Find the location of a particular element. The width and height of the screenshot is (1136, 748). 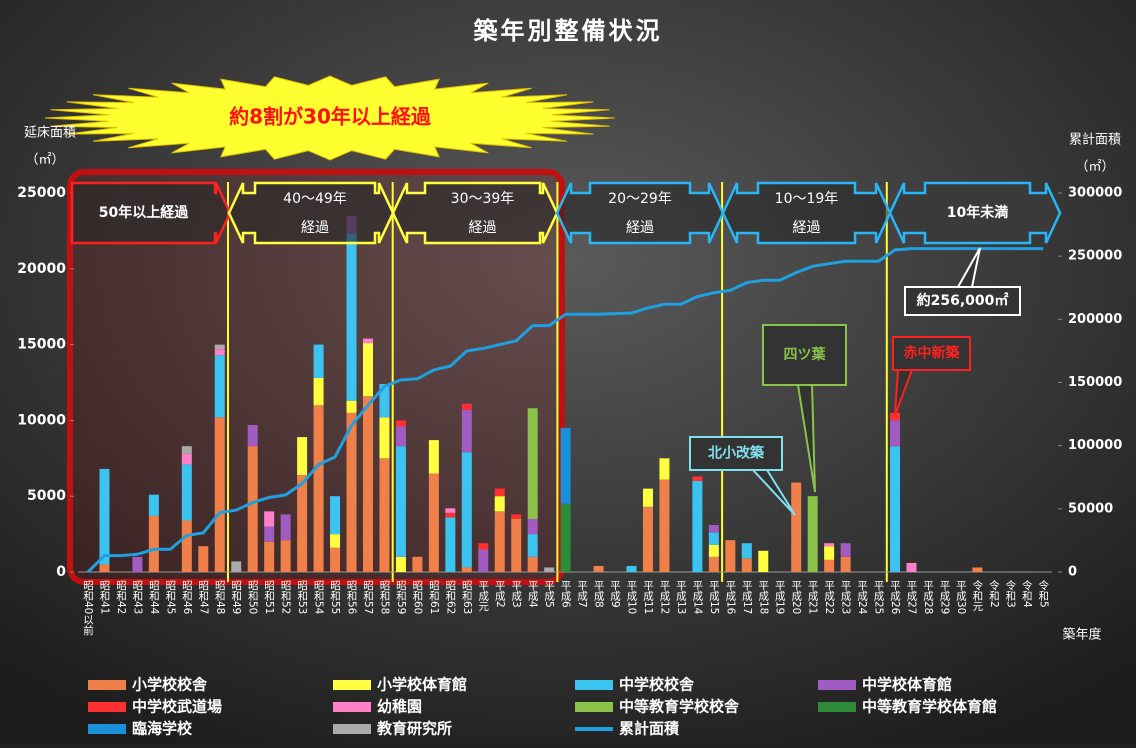

x-tick-label: 平成9 is located at coordinates (615, 594).